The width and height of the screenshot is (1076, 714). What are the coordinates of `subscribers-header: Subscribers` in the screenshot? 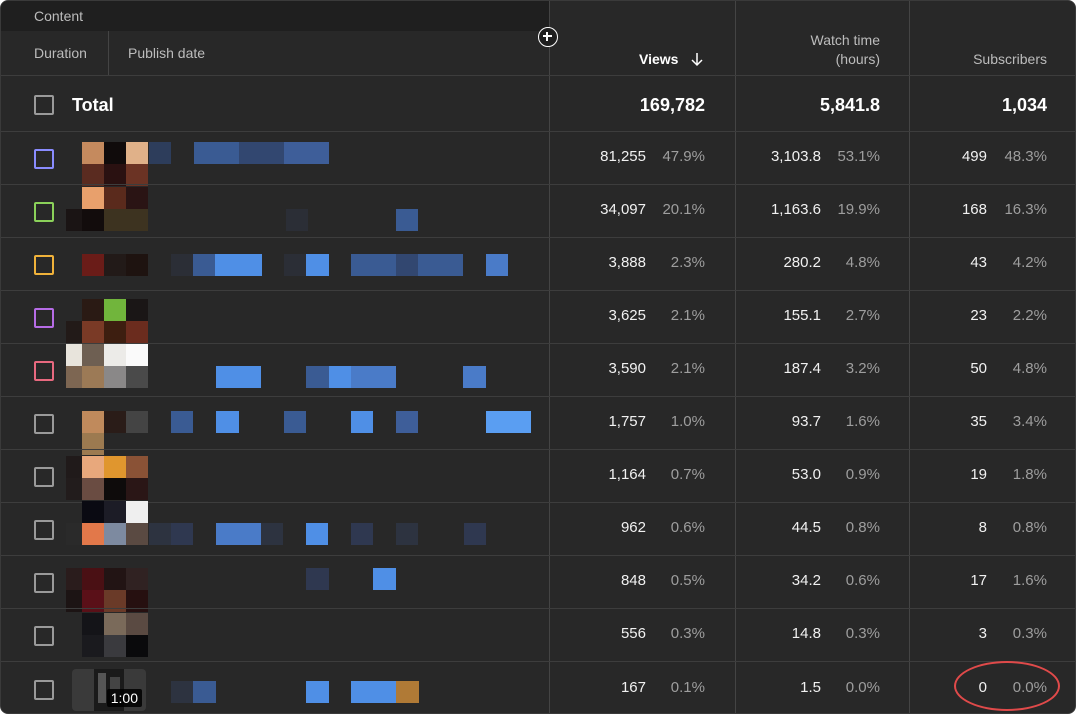 It's located at (1010, 59).